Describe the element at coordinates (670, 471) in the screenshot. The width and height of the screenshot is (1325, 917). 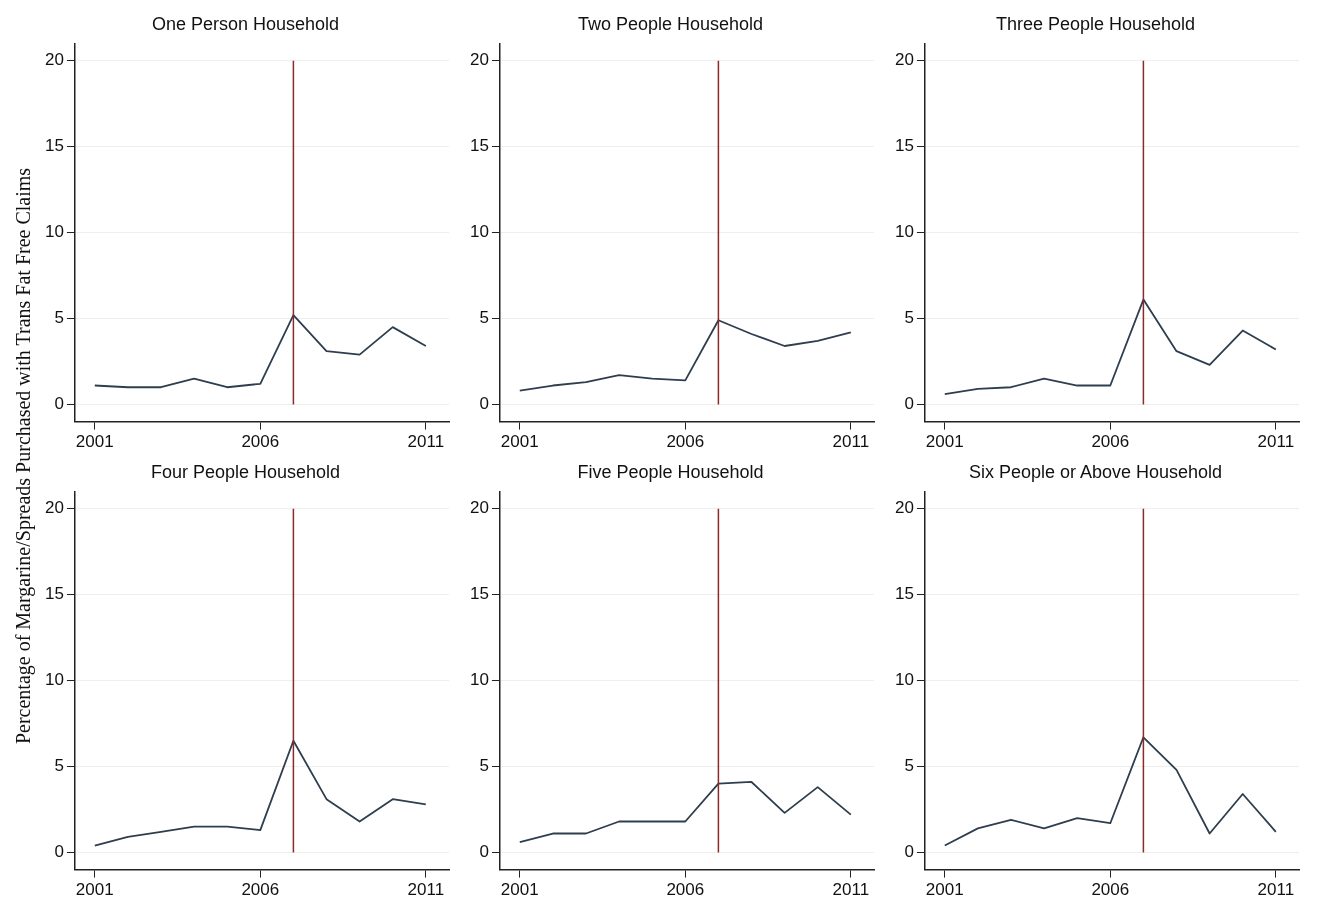
I see `chart-title: Five People Household` at that location.